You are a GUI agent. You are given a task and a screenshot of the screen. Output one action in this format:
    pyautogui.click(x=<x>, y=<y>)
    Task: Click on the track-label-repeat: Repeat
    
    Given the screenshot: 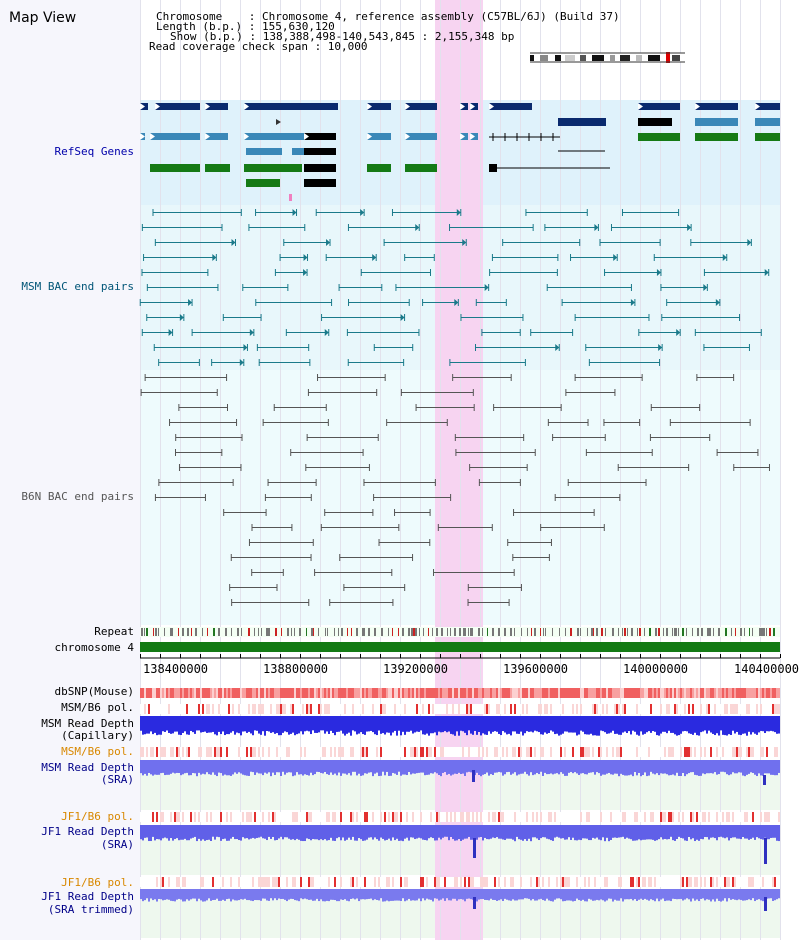 What is the action you would take?
    pyautogui.click(x=114, y=631)
    